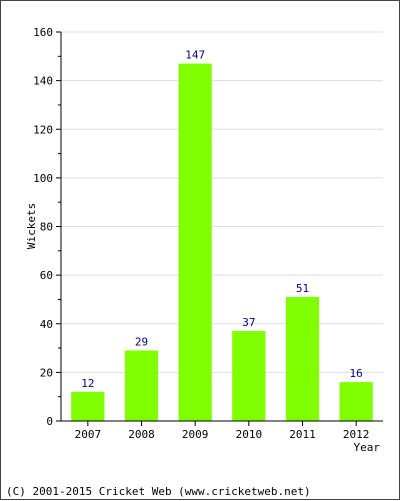  What do you see at coordinates (141, 434) in the screenshot?
I see `x-tick-label: 2008` at bounding box center [141, 434].